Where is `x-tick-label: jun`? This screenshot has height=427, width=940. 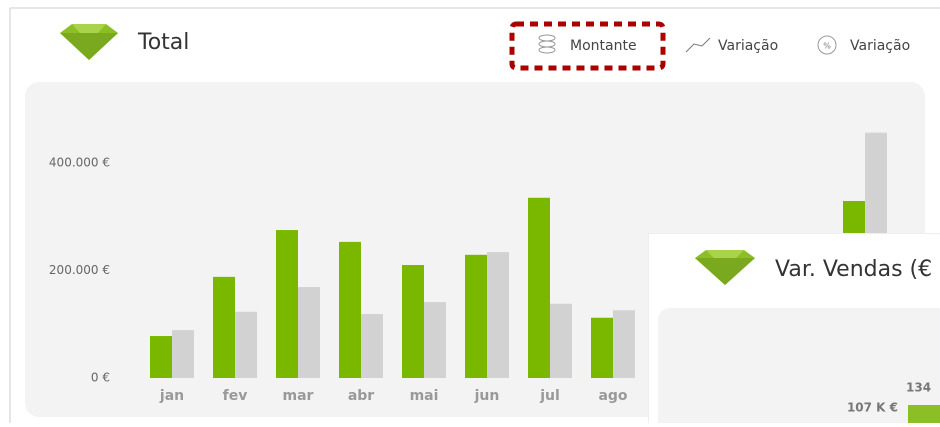
x-tick-label: jun is located at coordinates (487, 396).